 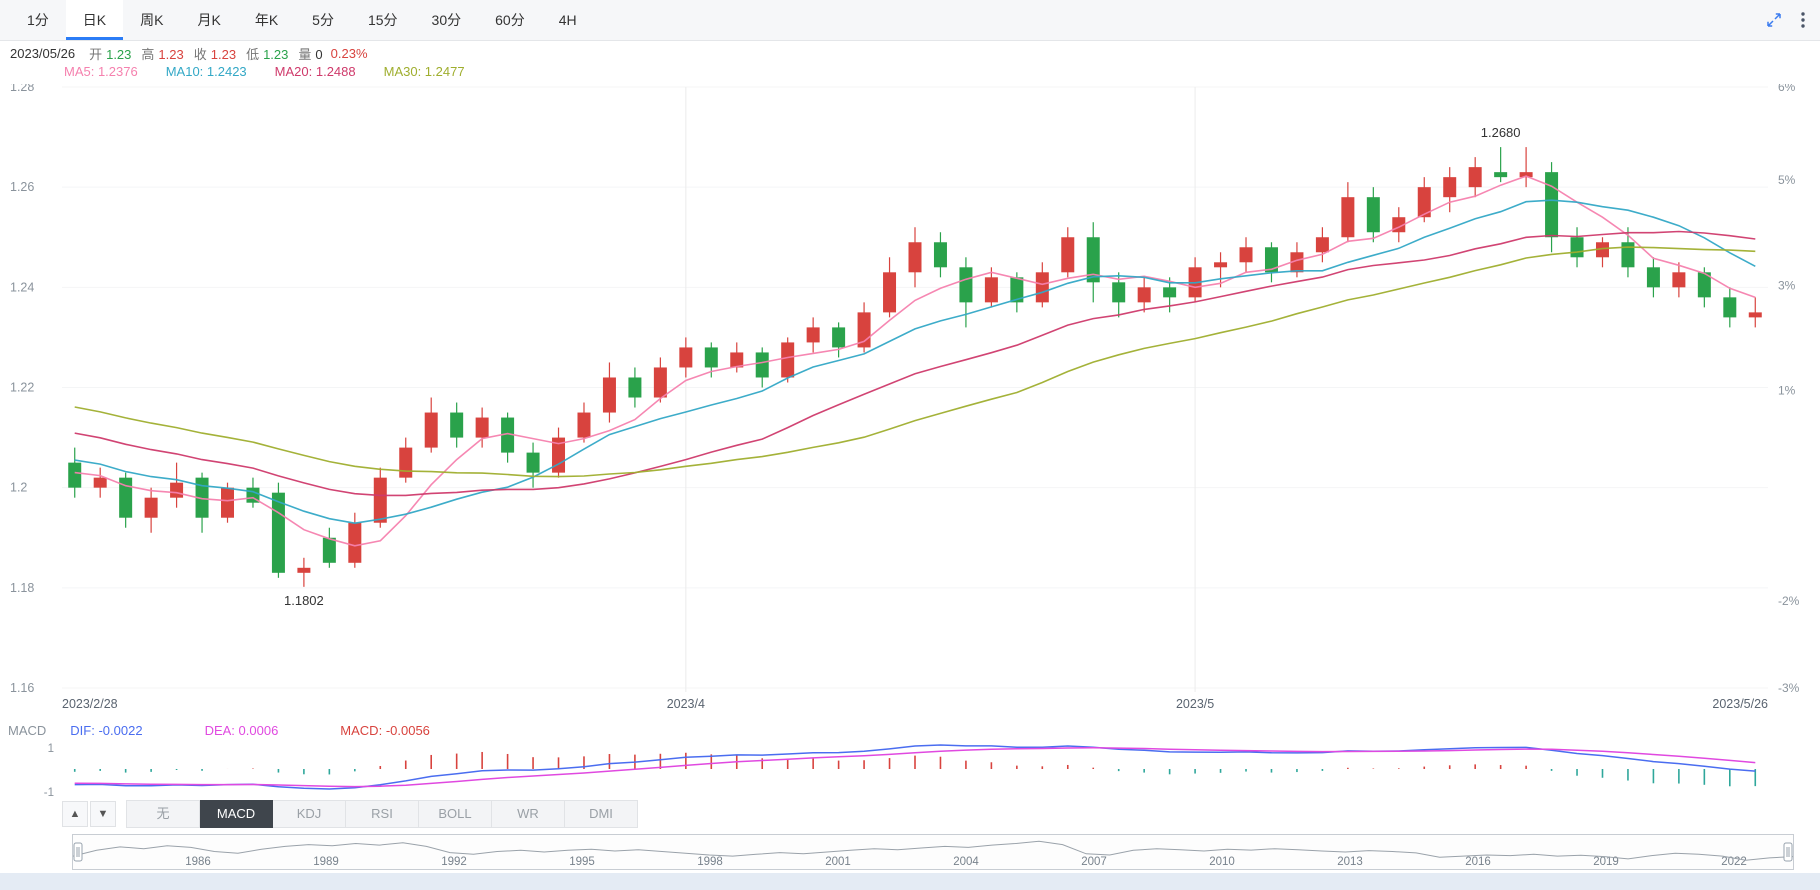 I want to click on timeframe-tab-15分: 15分, so click(x=382, y=20).